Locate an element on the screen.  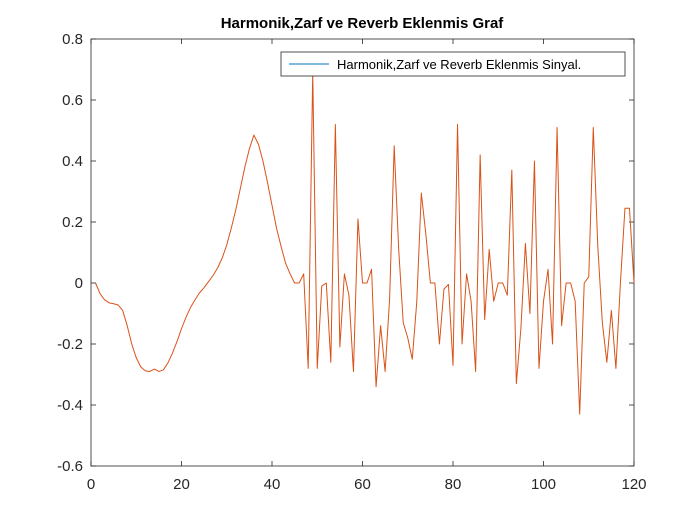
x-tick-label: 20 is located at coordinates (181, 484).